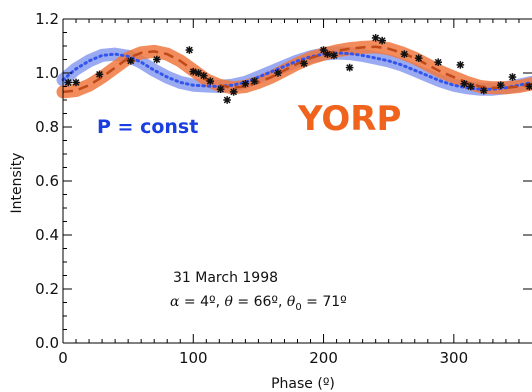  What do you see at coordinates (201, 302) in the screenshot?
I see `alpha-value: = 4º,` at bounding box center [201, 302].